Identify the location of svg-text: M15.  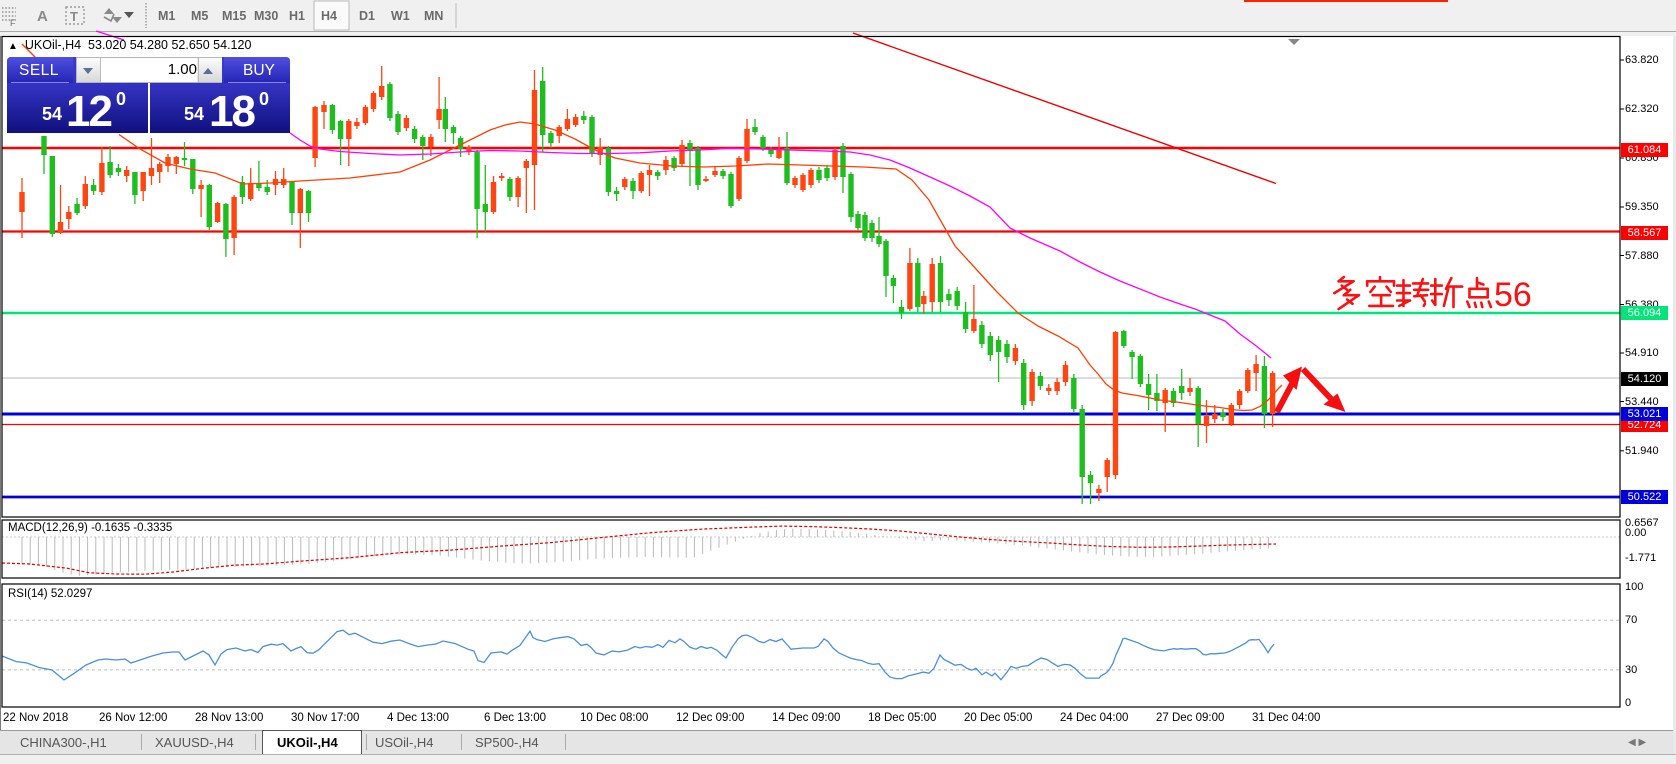
(234, 16).